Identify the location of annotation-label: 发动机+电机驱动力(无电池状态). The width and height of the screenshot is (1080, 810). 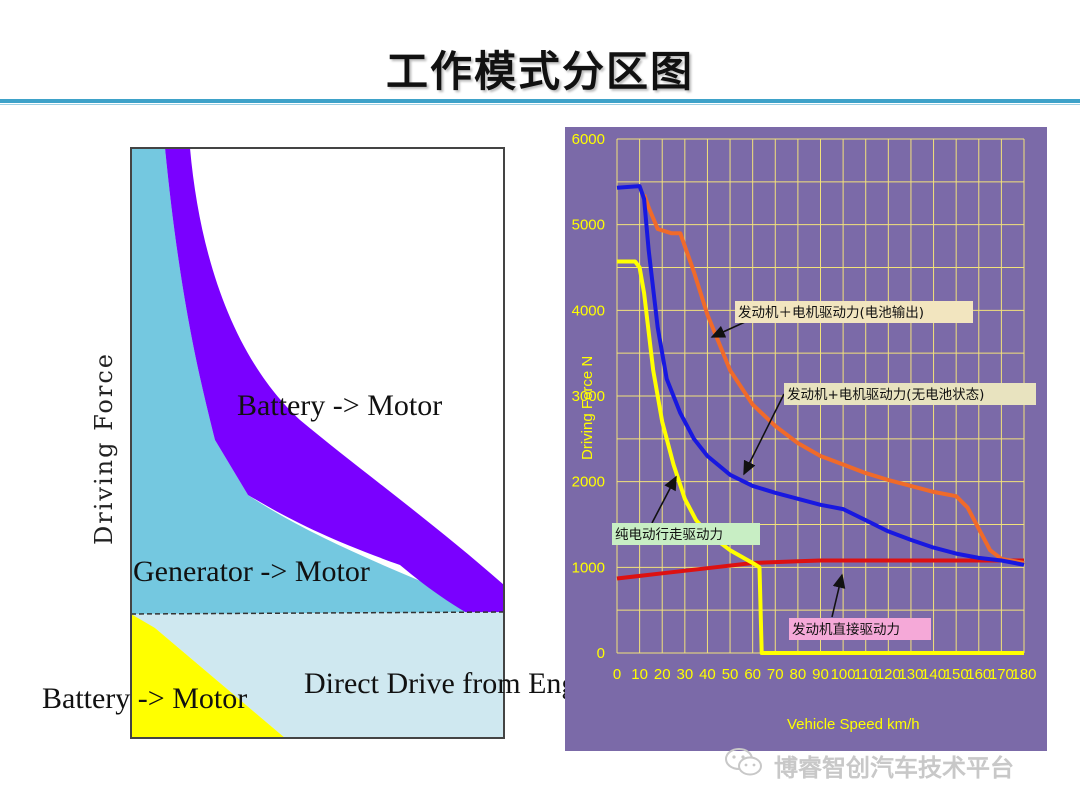
(885, 395).